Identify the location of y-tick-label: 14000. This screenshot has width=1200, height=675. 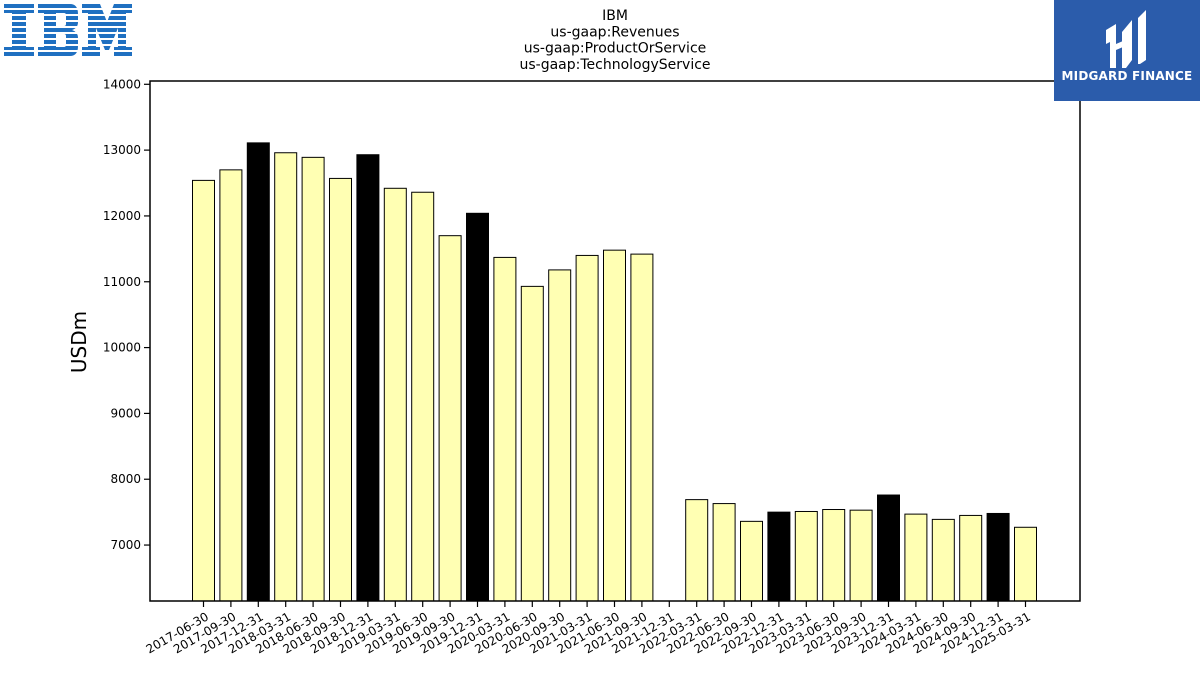
(122, 84).